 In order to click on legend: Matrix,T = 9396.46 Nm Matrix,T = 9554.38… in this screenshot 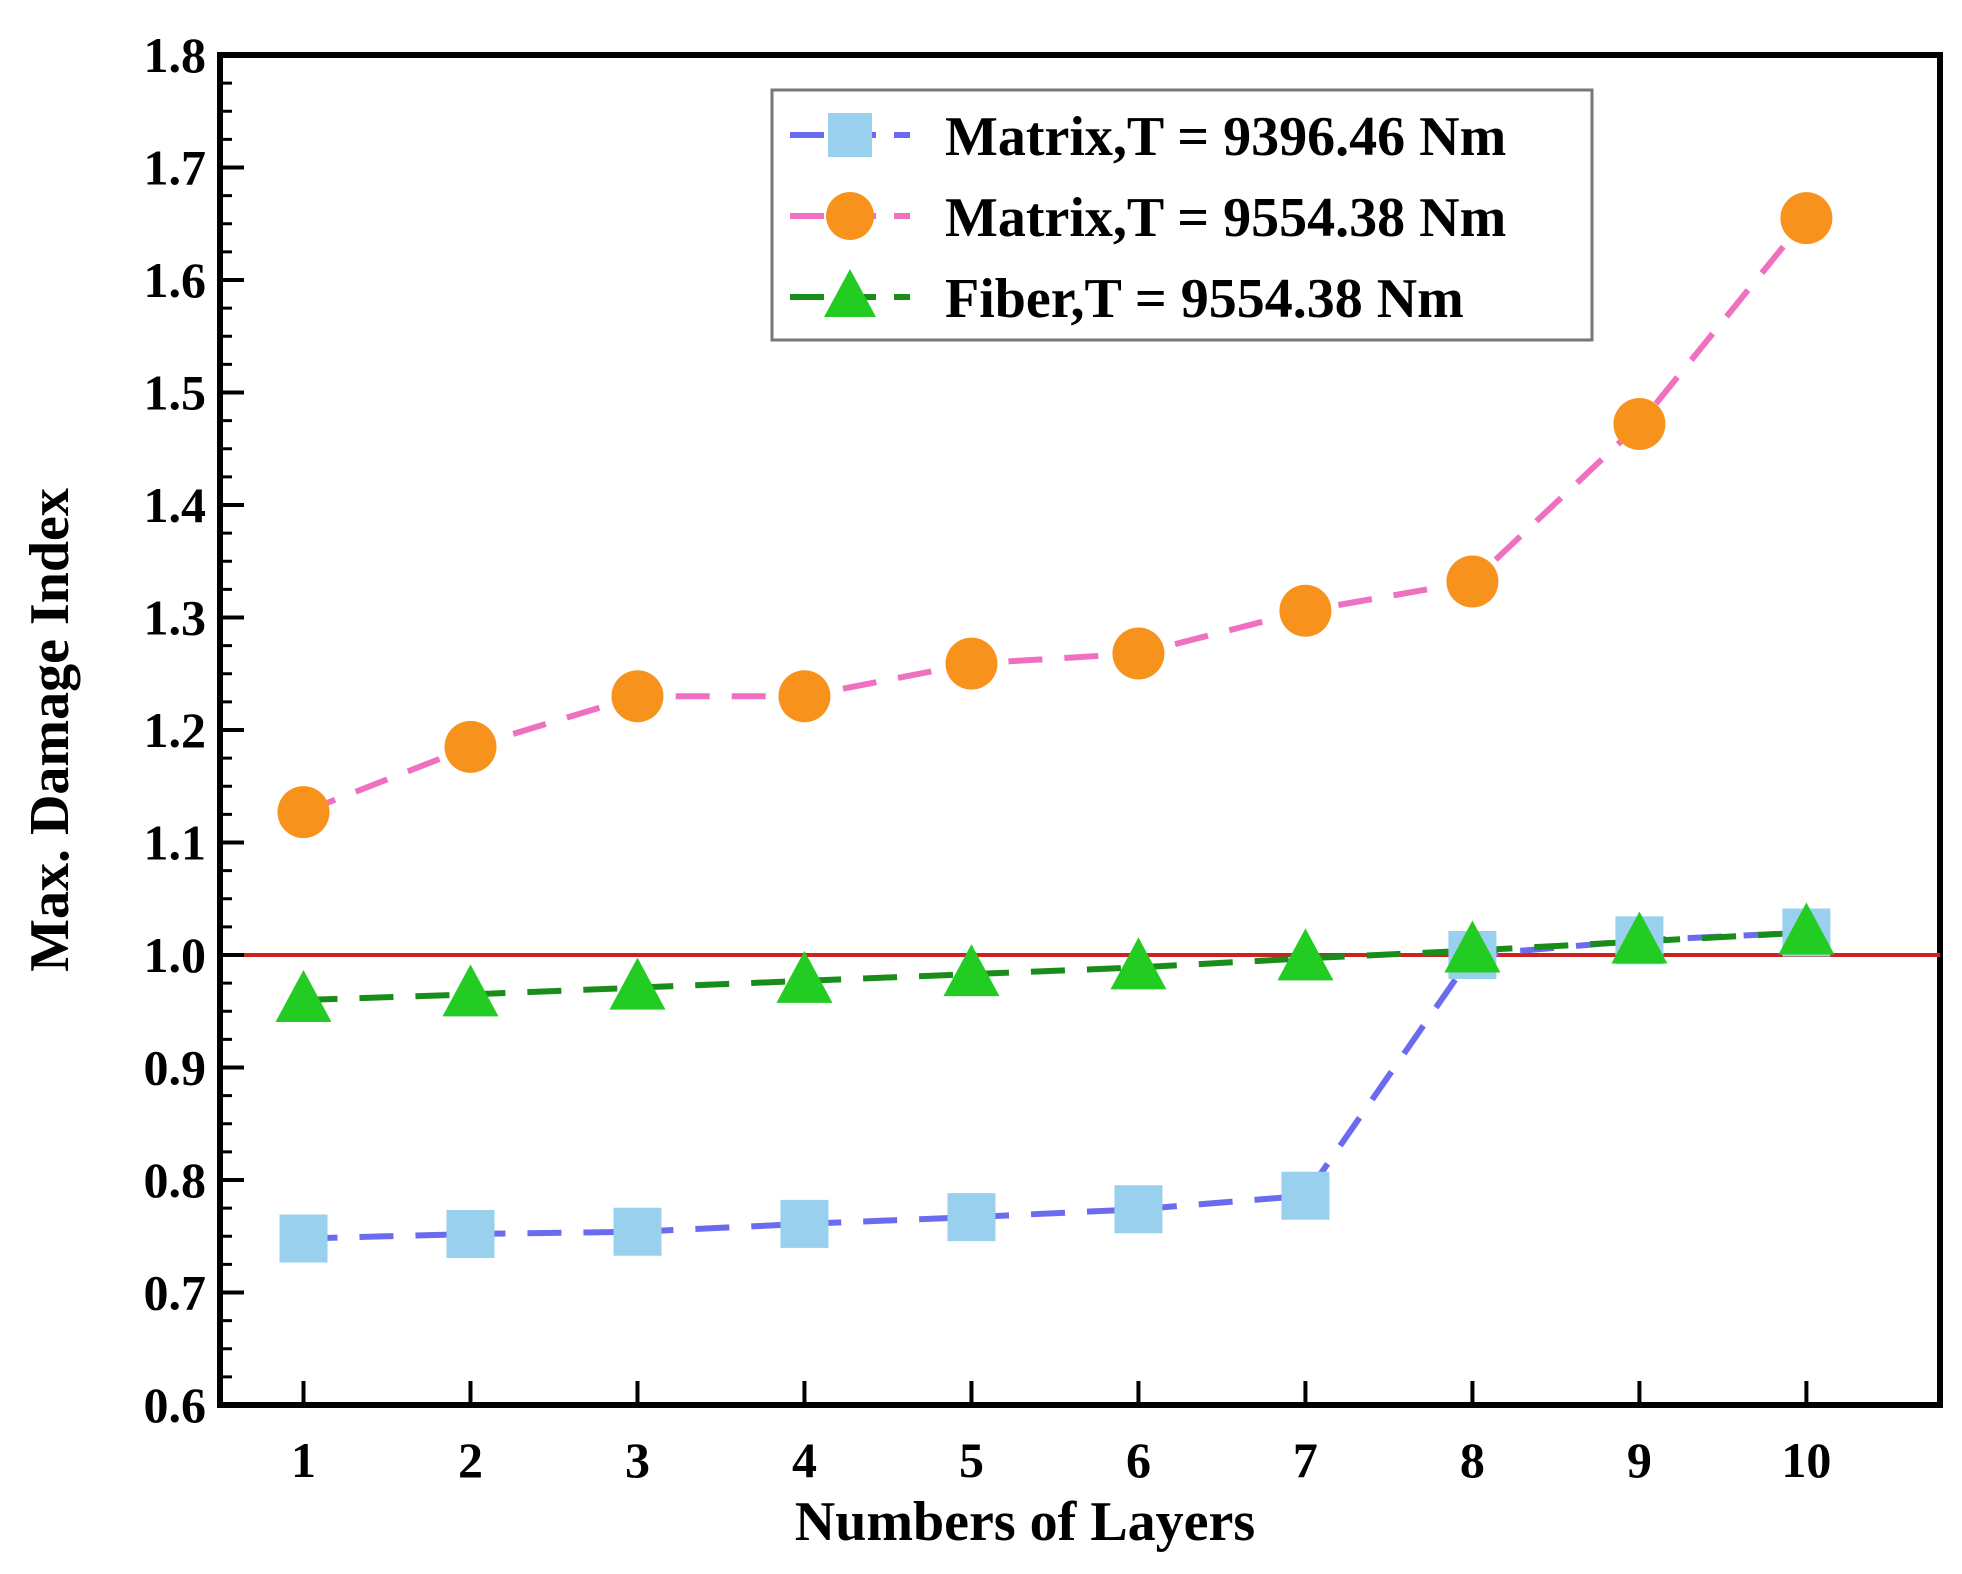, I will do `click(1182, 215)`.